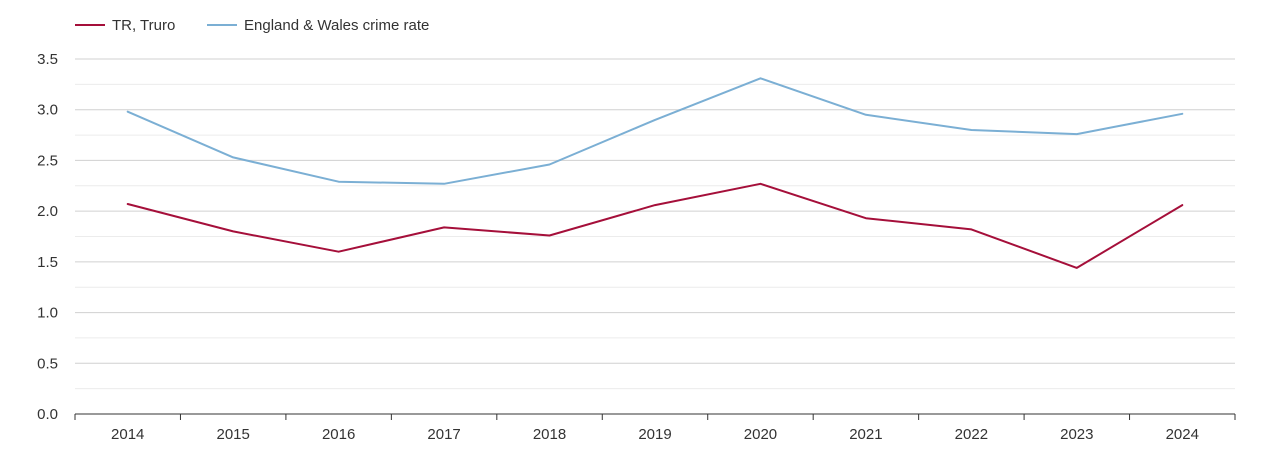  Describe the element at coordinates (1076, 434) in the screenshot. I see `x-tick-label: 2023` at that location.